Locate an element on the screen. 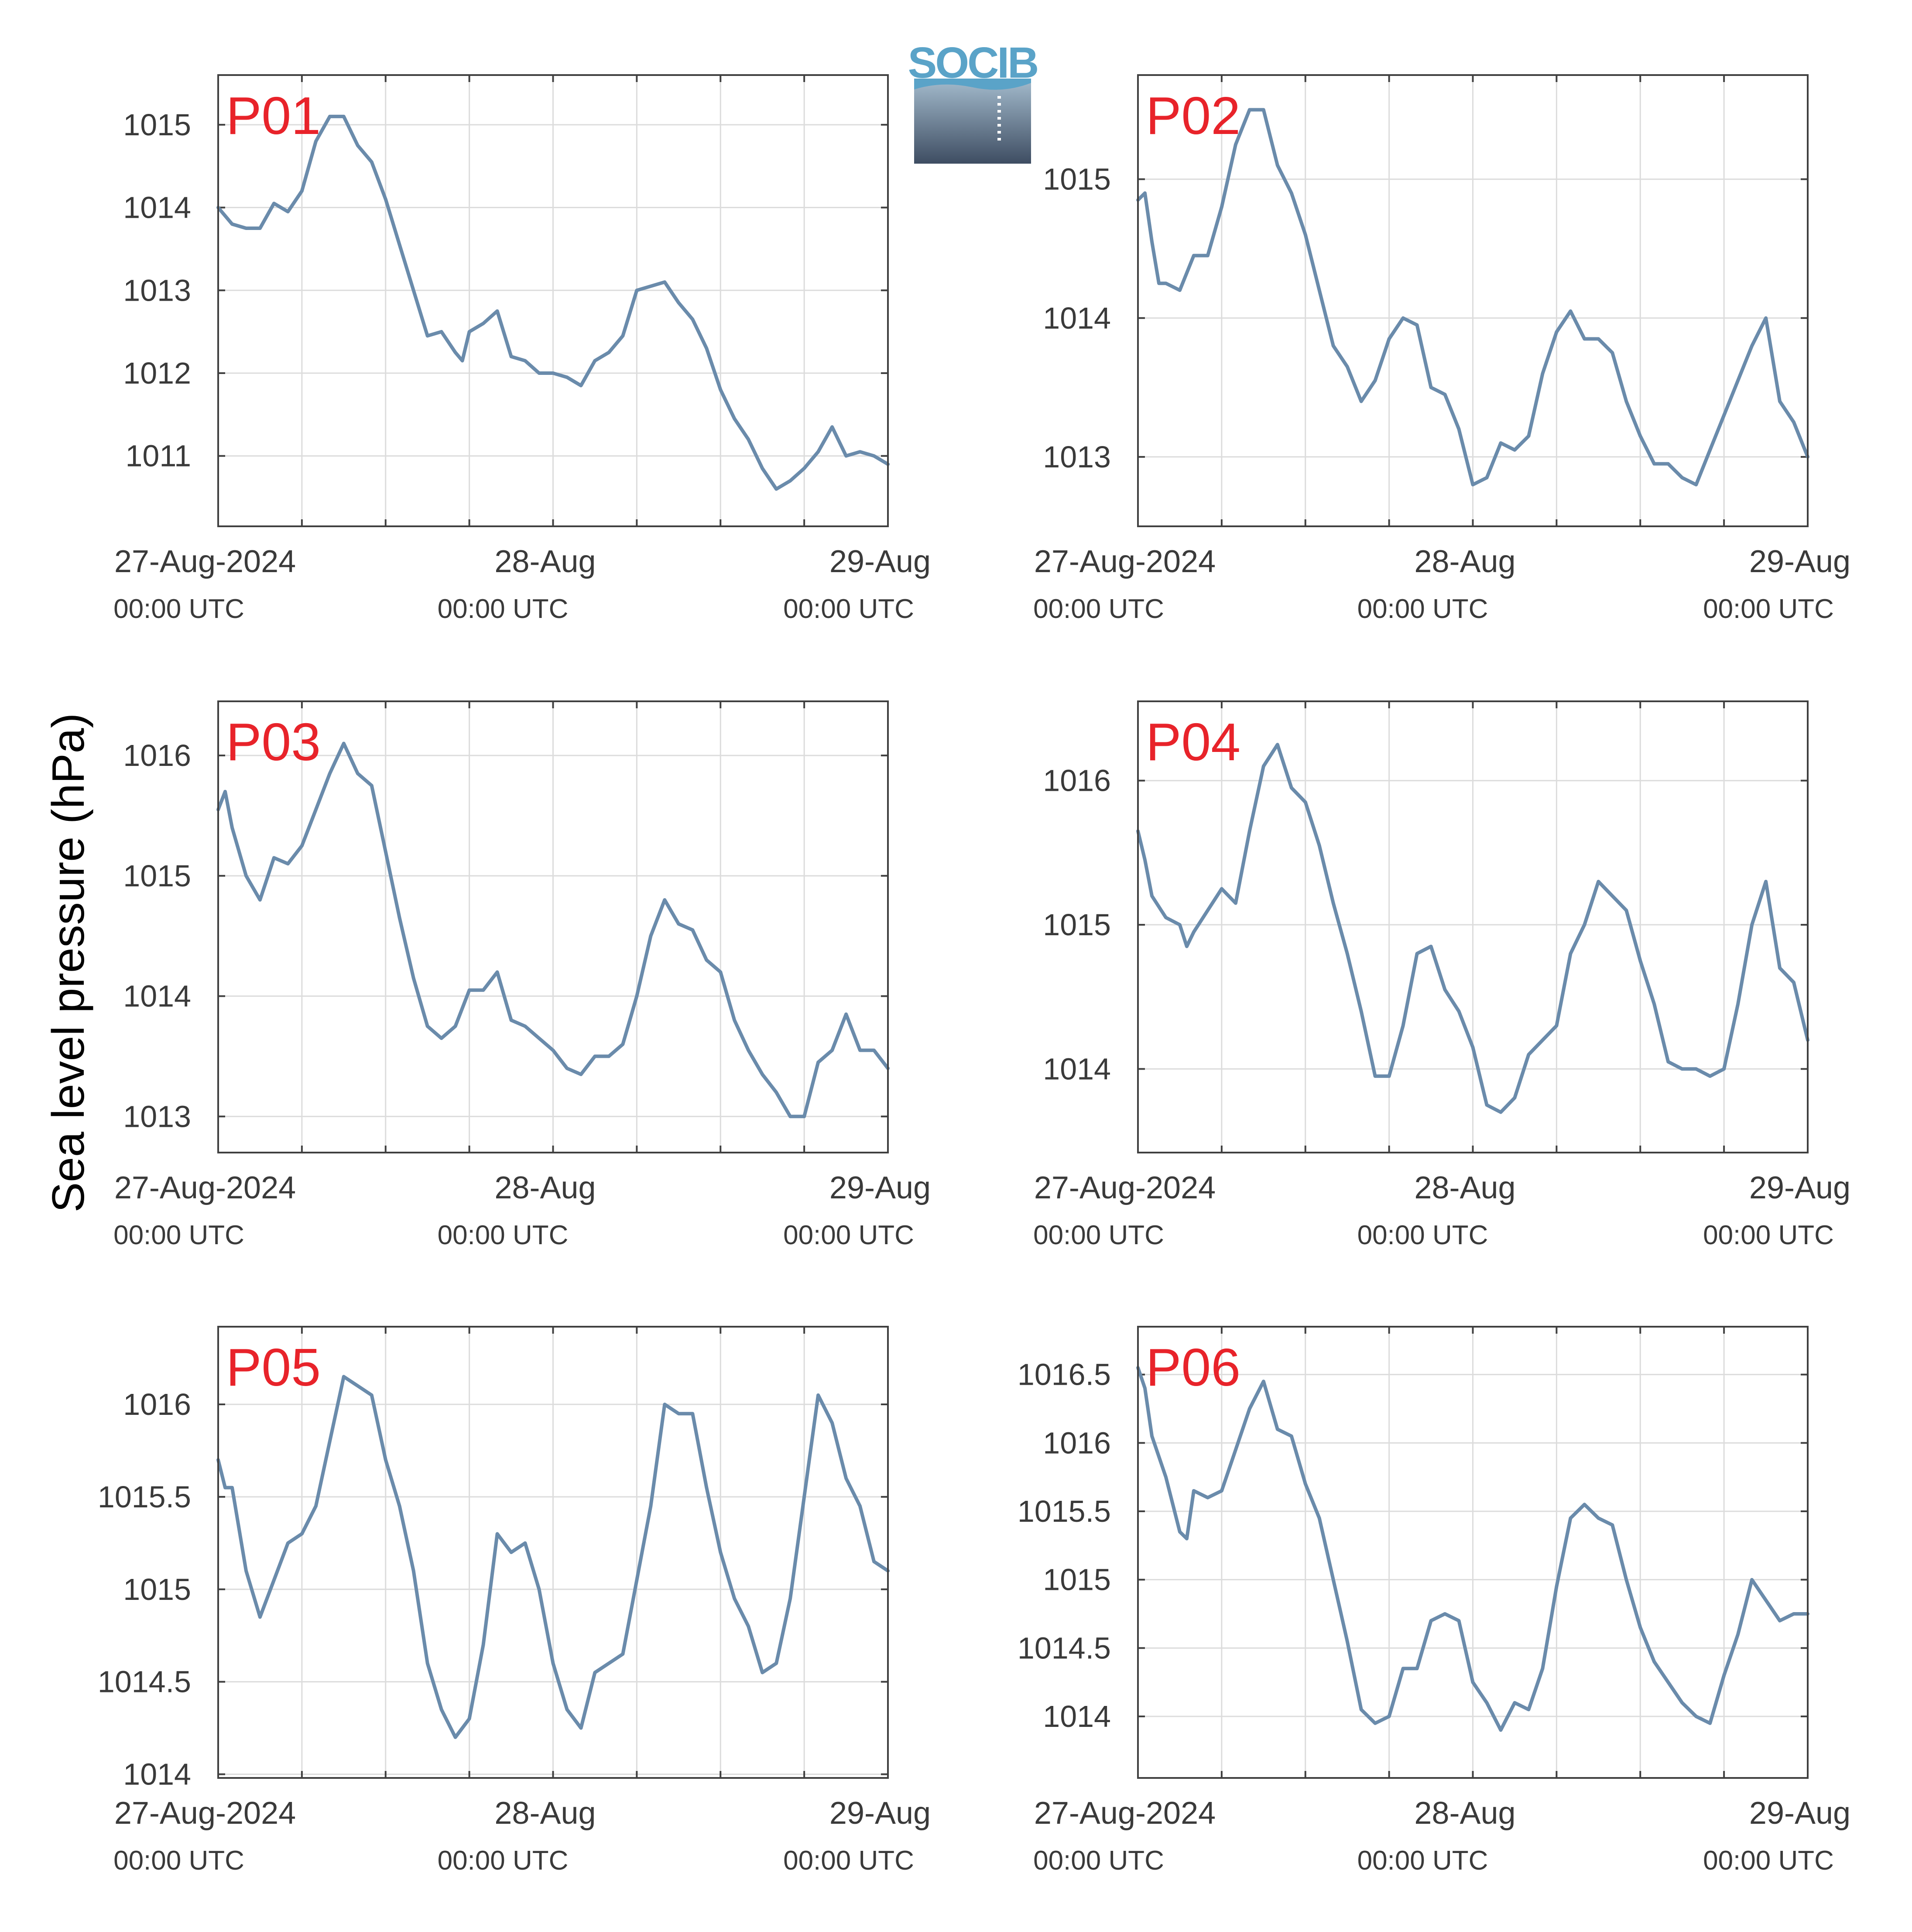 The height and width of the screenshot is (1932, 1912). data-line-p02 is located at coordinates (1472, 297).